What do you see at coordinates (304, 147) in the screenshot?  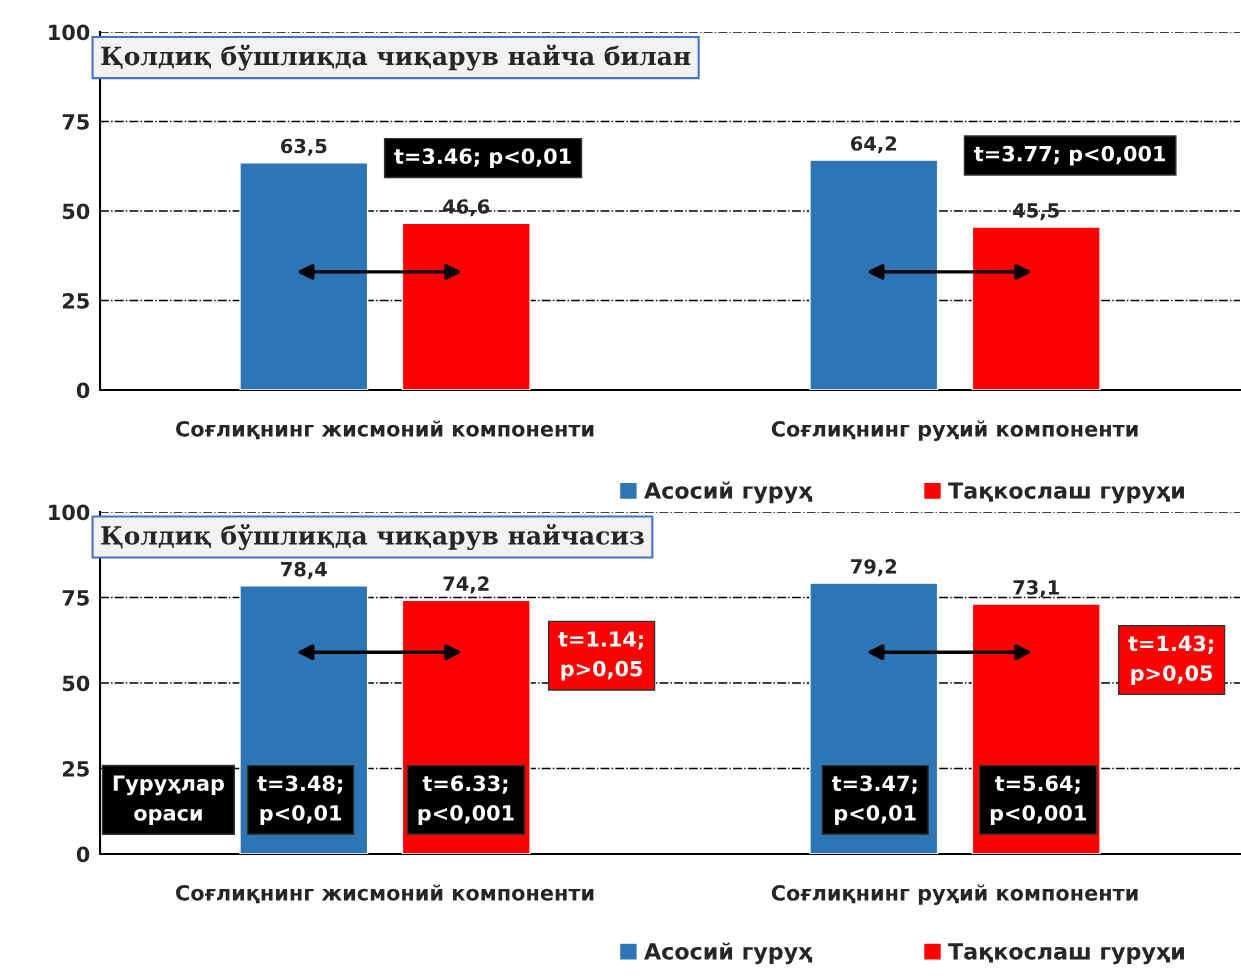 I see `data-label: 63,5` at bounding box center [304, 147].